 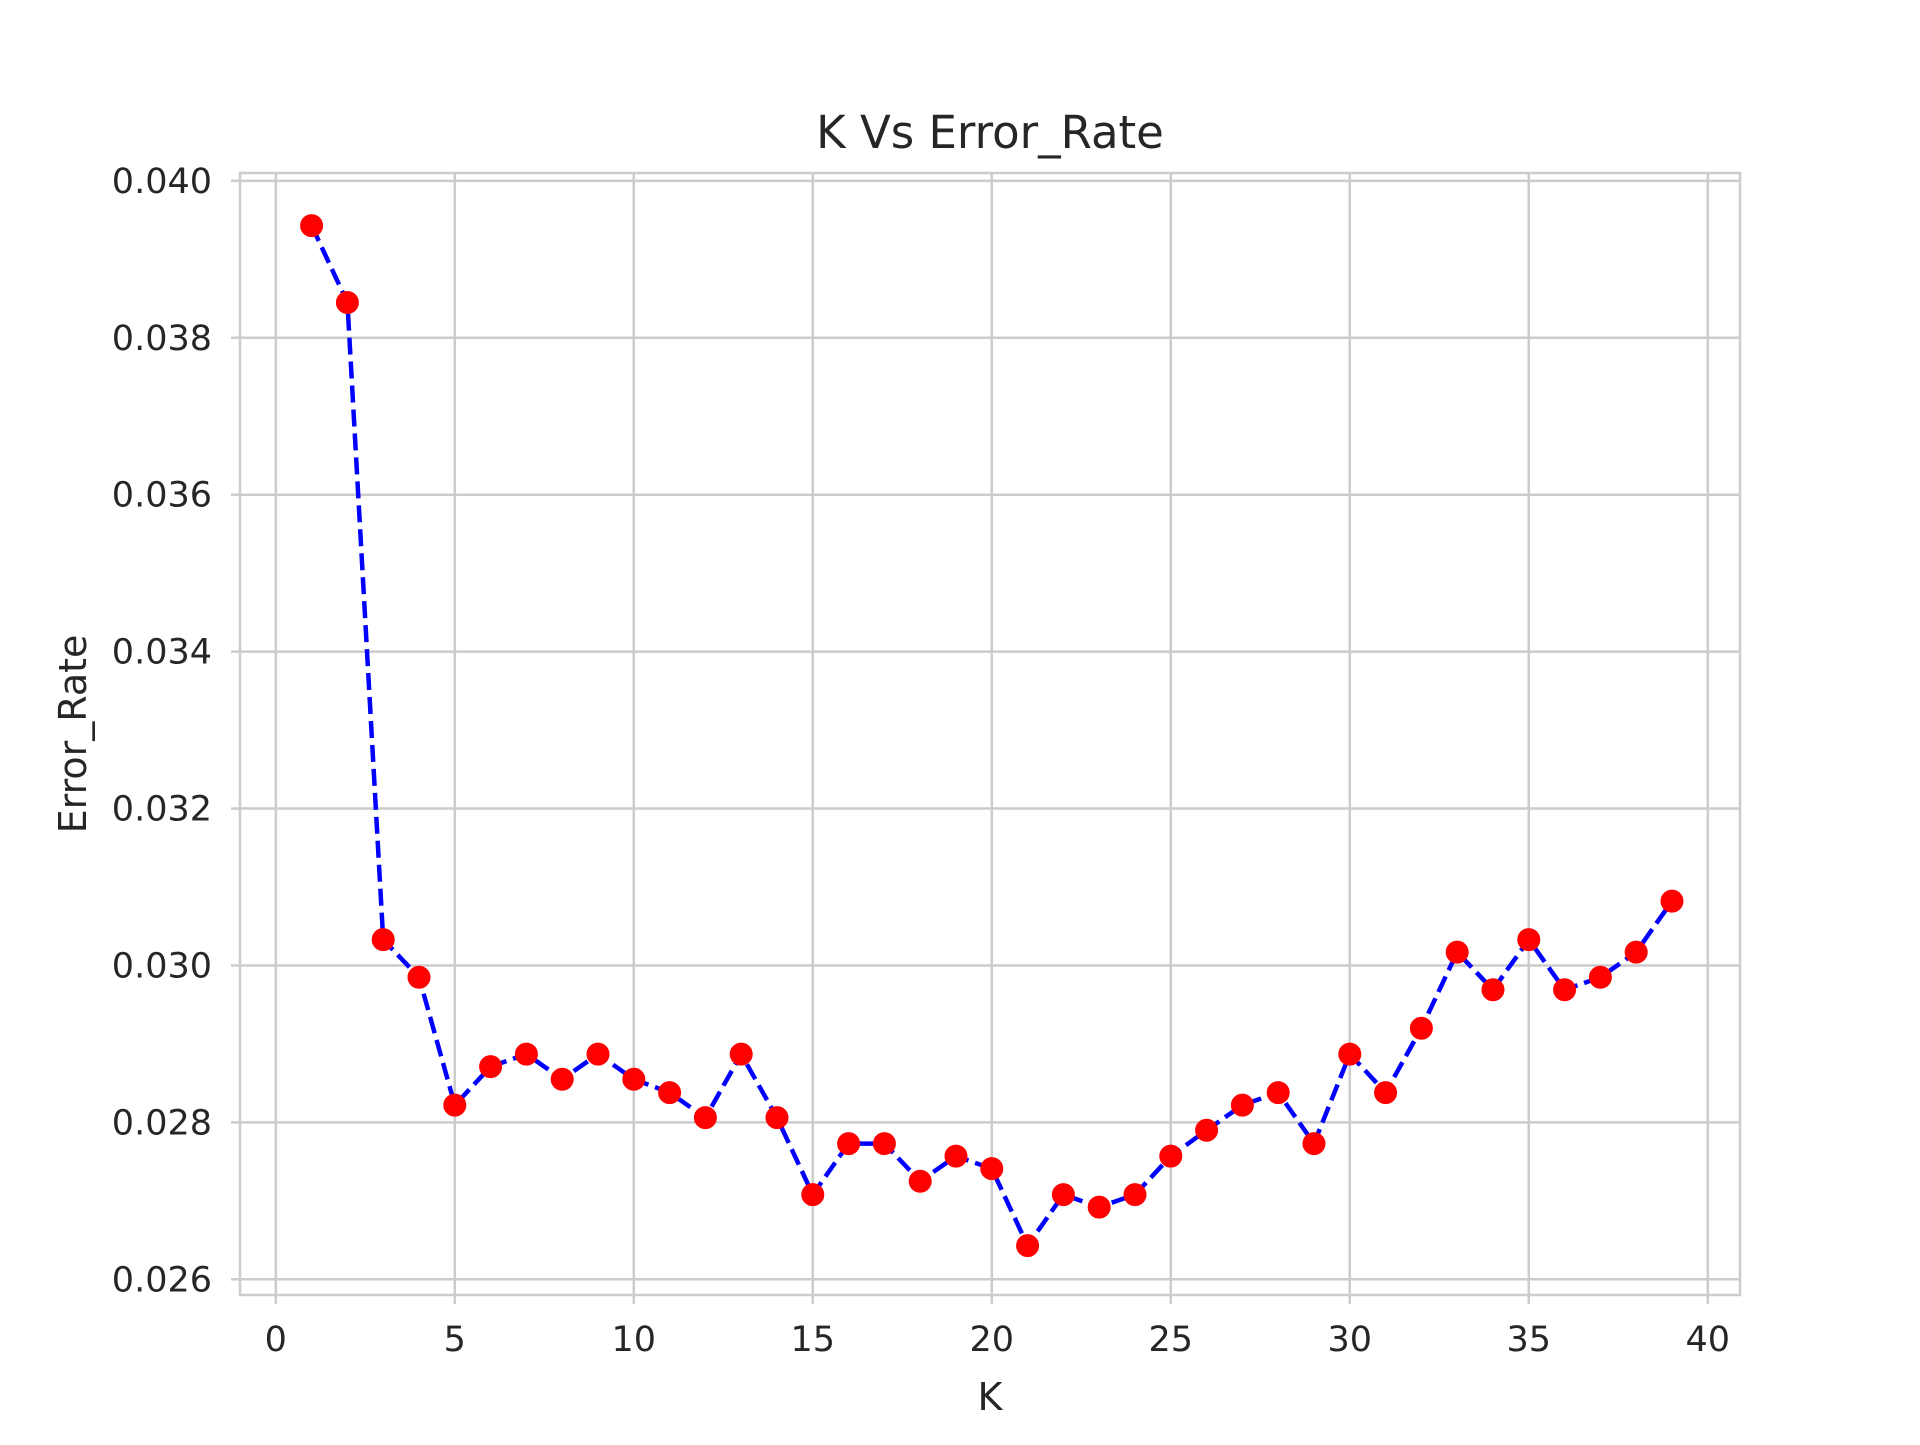 I want to click on y-axis-ticks: 0.026 0.028 0.030 0.032 0.034 0.036 0.038 0.040, so click(x=176, y=731).